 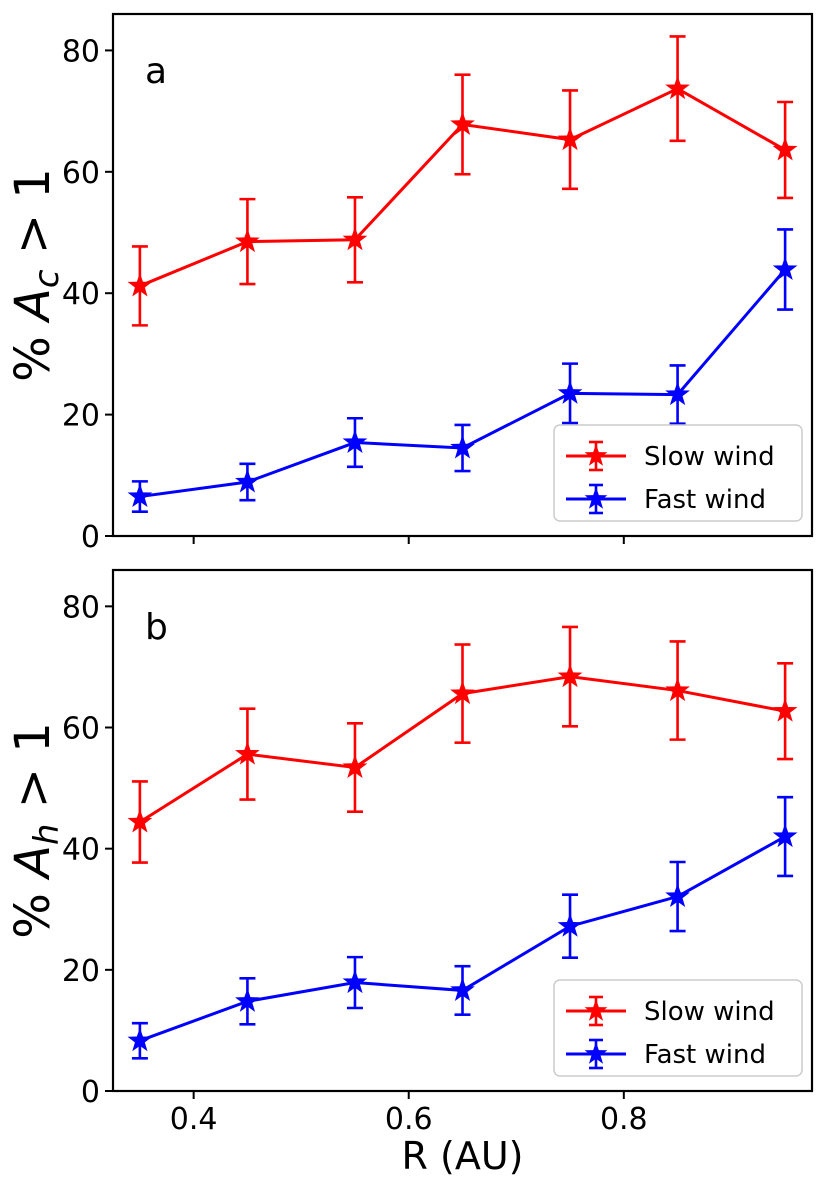 What do you see at coordinates (36, 275) in the screenshot?
I see `y-axis-label: % Ac > 1` at bounding box center [36, 275].